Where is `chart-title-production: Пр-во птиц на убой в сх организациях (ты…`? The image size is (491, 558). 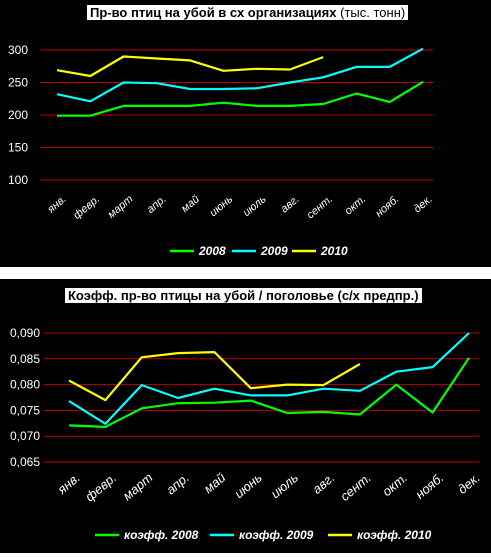
chart-title-production: Пр-во птиц на убой в сх организациях (ты… is located at coordinates (248, 12).